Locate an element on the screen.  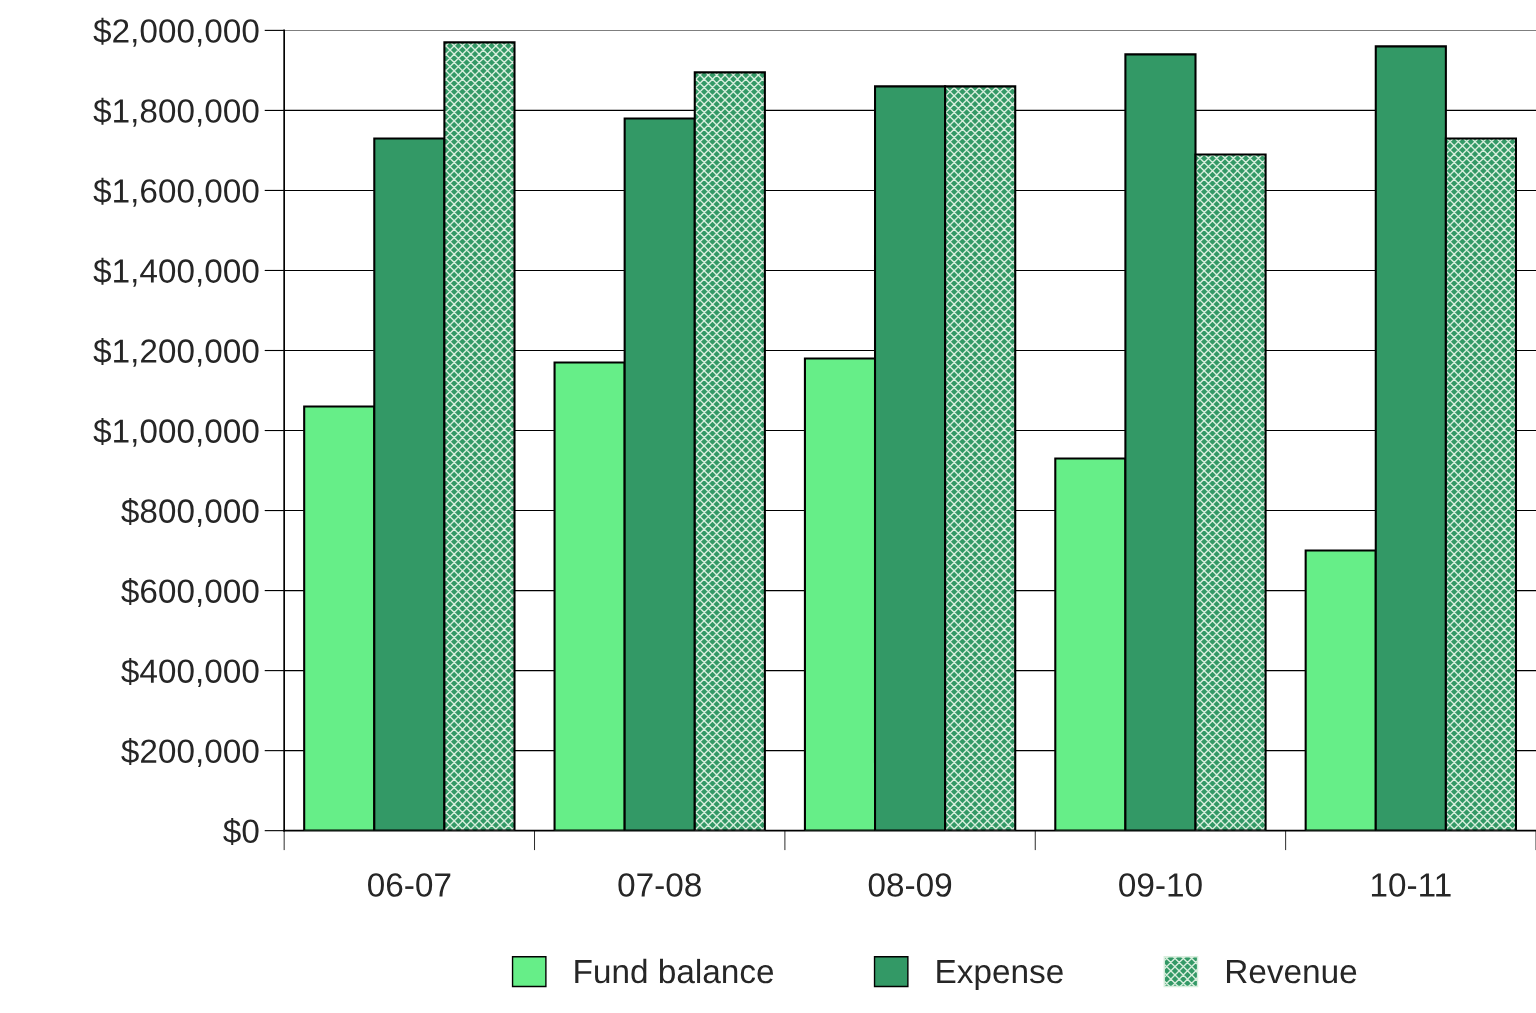
y-tick-label: $800,000 is located at coordinates (190, 512).